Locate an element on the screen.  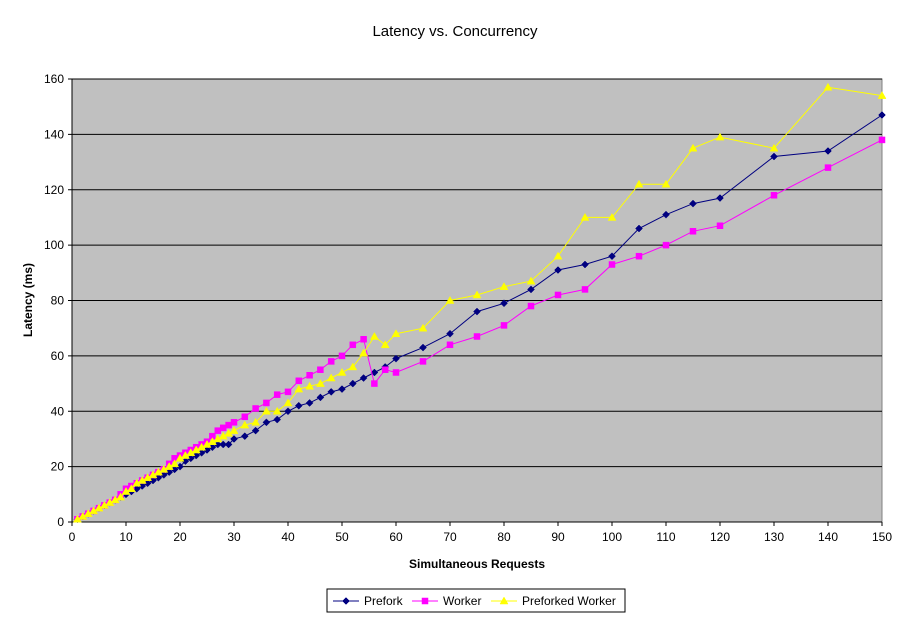
x-tick-label: 80 is located at coordinates (504, 537).